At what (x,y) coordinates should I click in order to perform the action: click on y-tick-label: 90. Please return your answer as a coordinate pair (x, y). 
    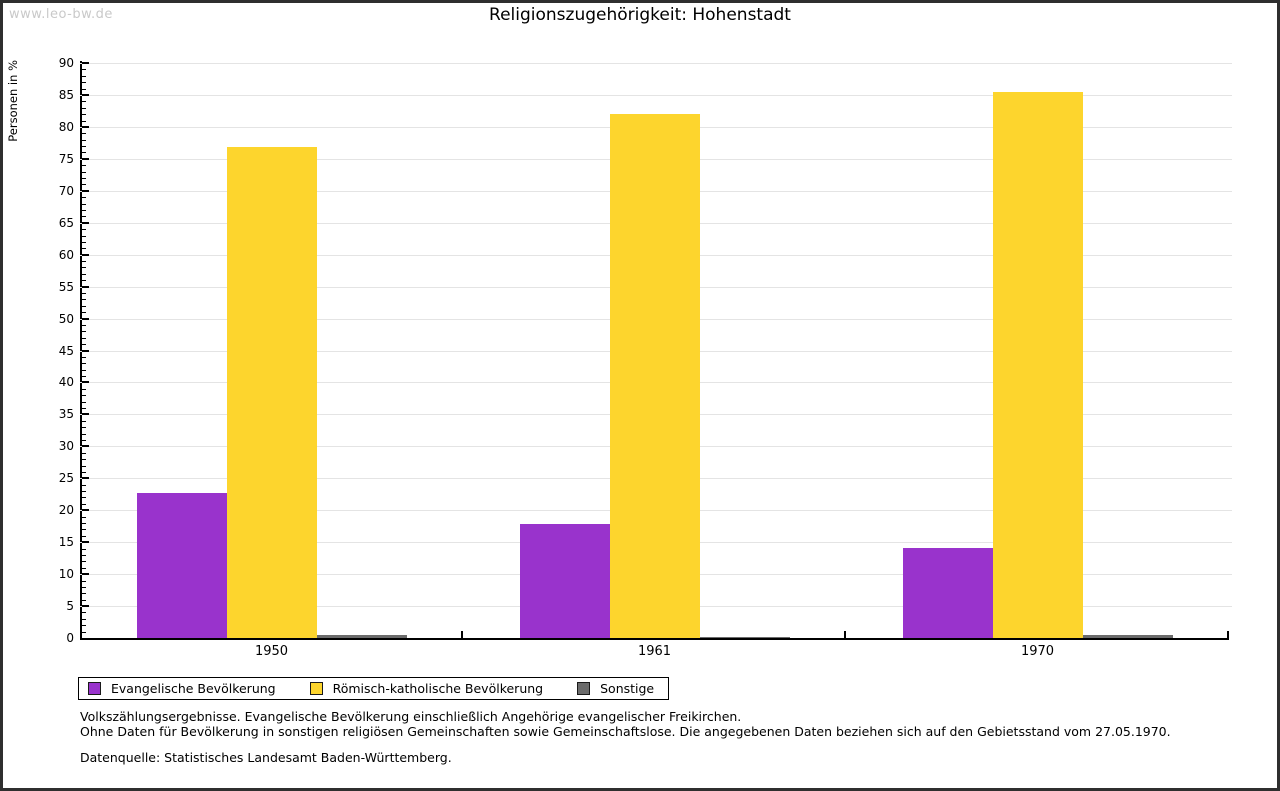
    Looking at the image, I should click on (66, 63).